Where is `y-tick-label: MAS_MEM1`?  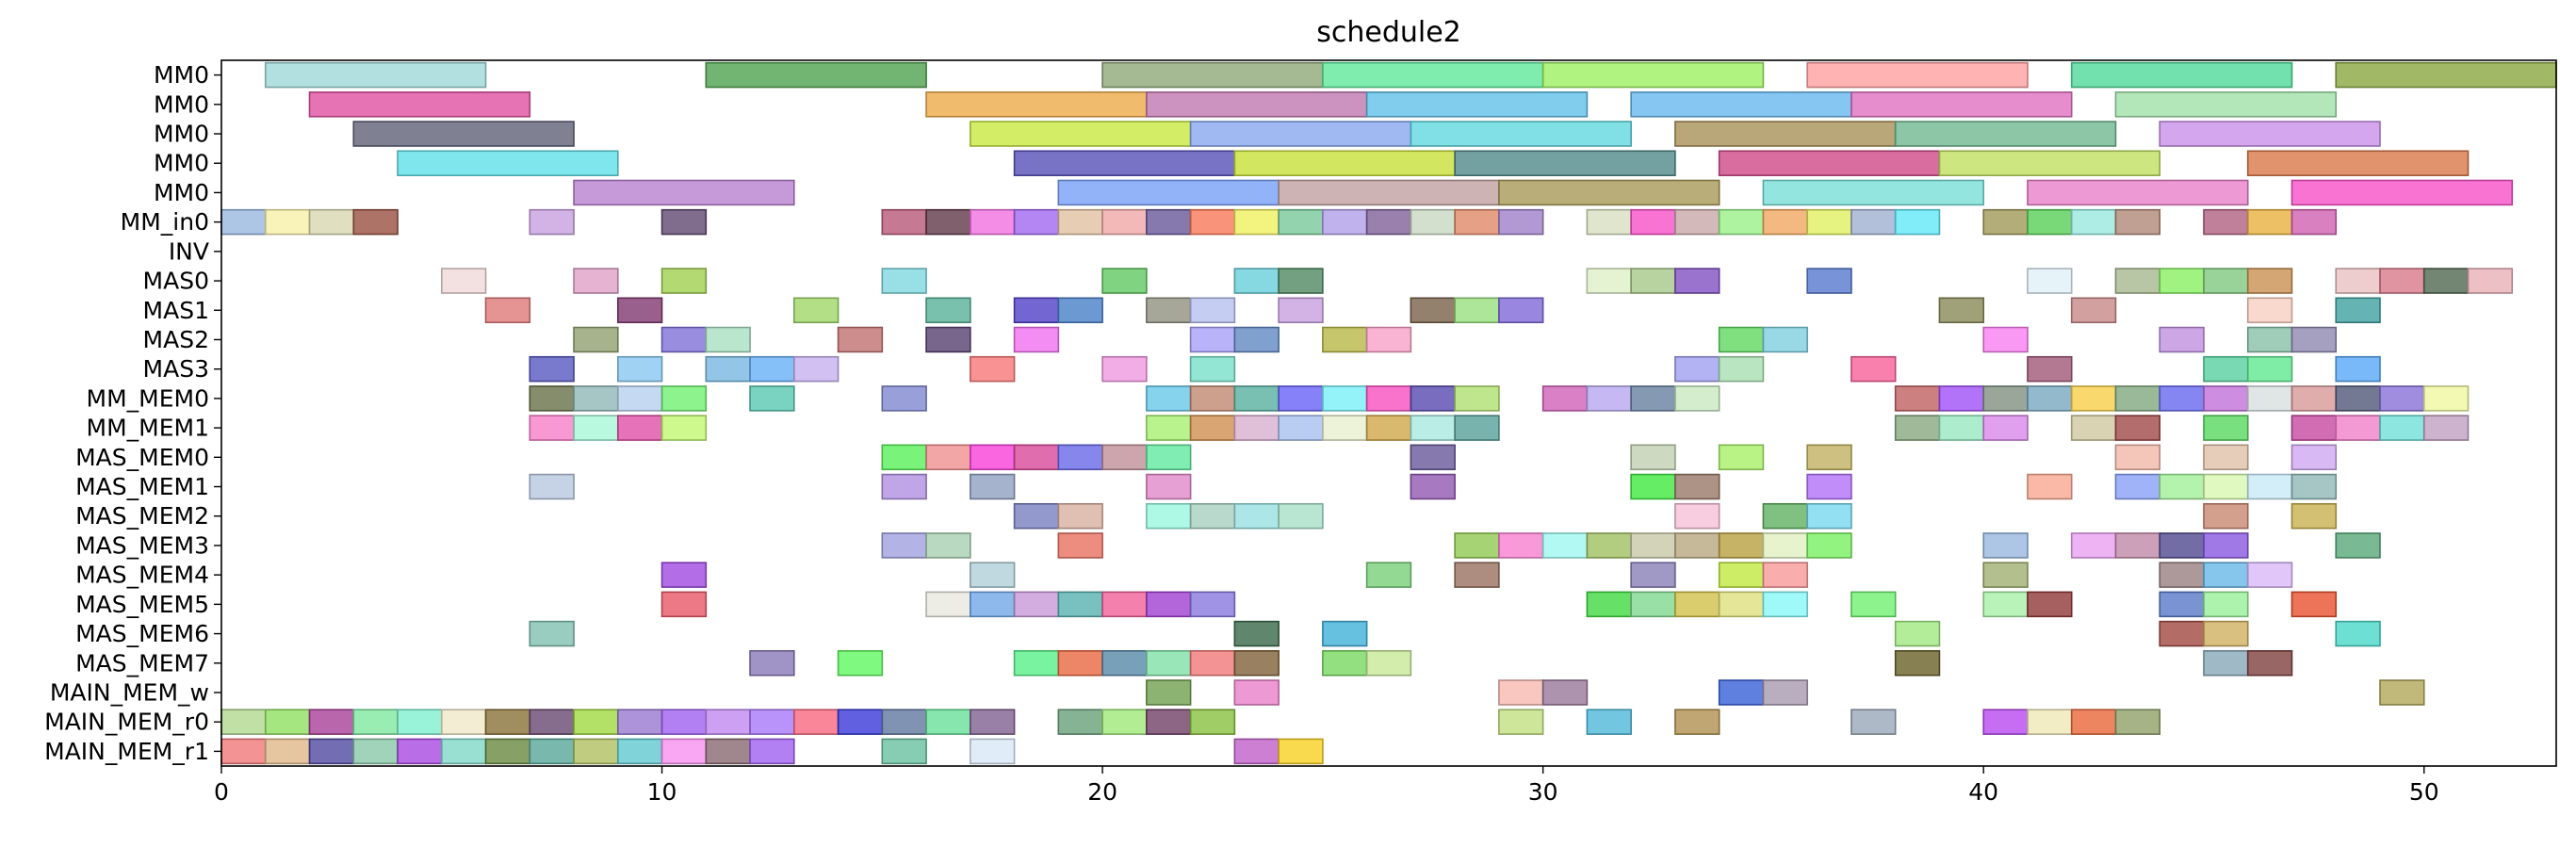
y-tick-label: MAS_MEM1 is located at coordinates (142, 487).